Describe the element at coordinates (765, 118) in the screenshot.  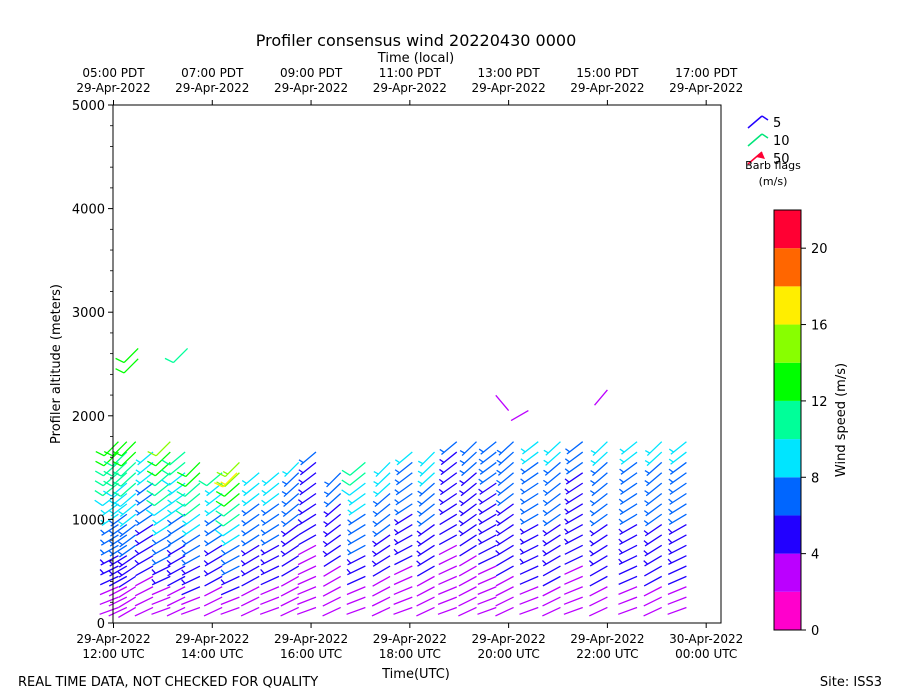
I see `legend-feather` at that location.